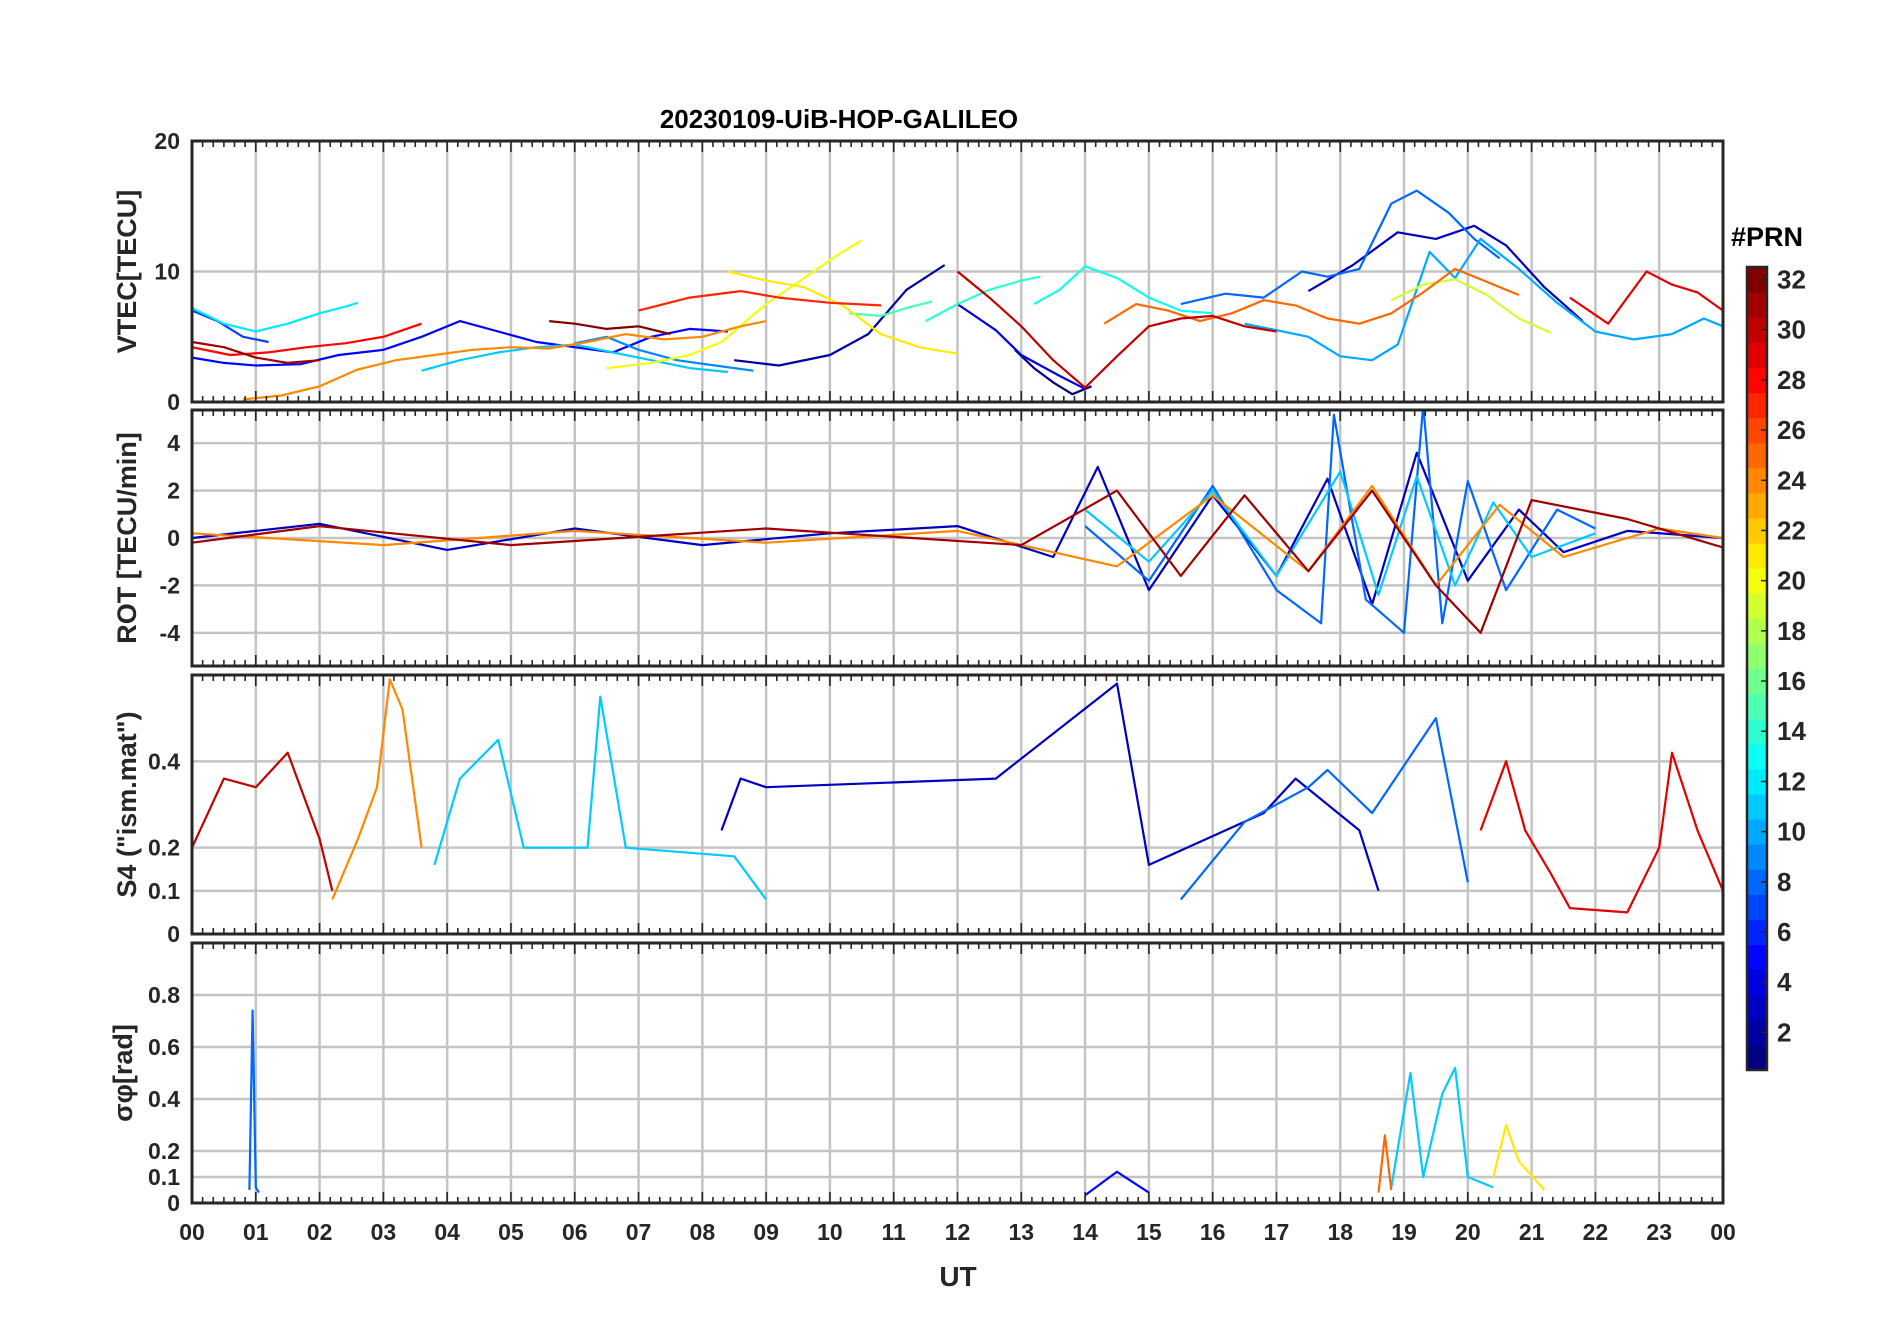 The width and height of the screenshot is (1902, 1330). What do you see at coordinates (127, 272) in the screenshot?
I see `y-axis-label-vtec: VTEC[TECU]` at bounding box center [127, 272].